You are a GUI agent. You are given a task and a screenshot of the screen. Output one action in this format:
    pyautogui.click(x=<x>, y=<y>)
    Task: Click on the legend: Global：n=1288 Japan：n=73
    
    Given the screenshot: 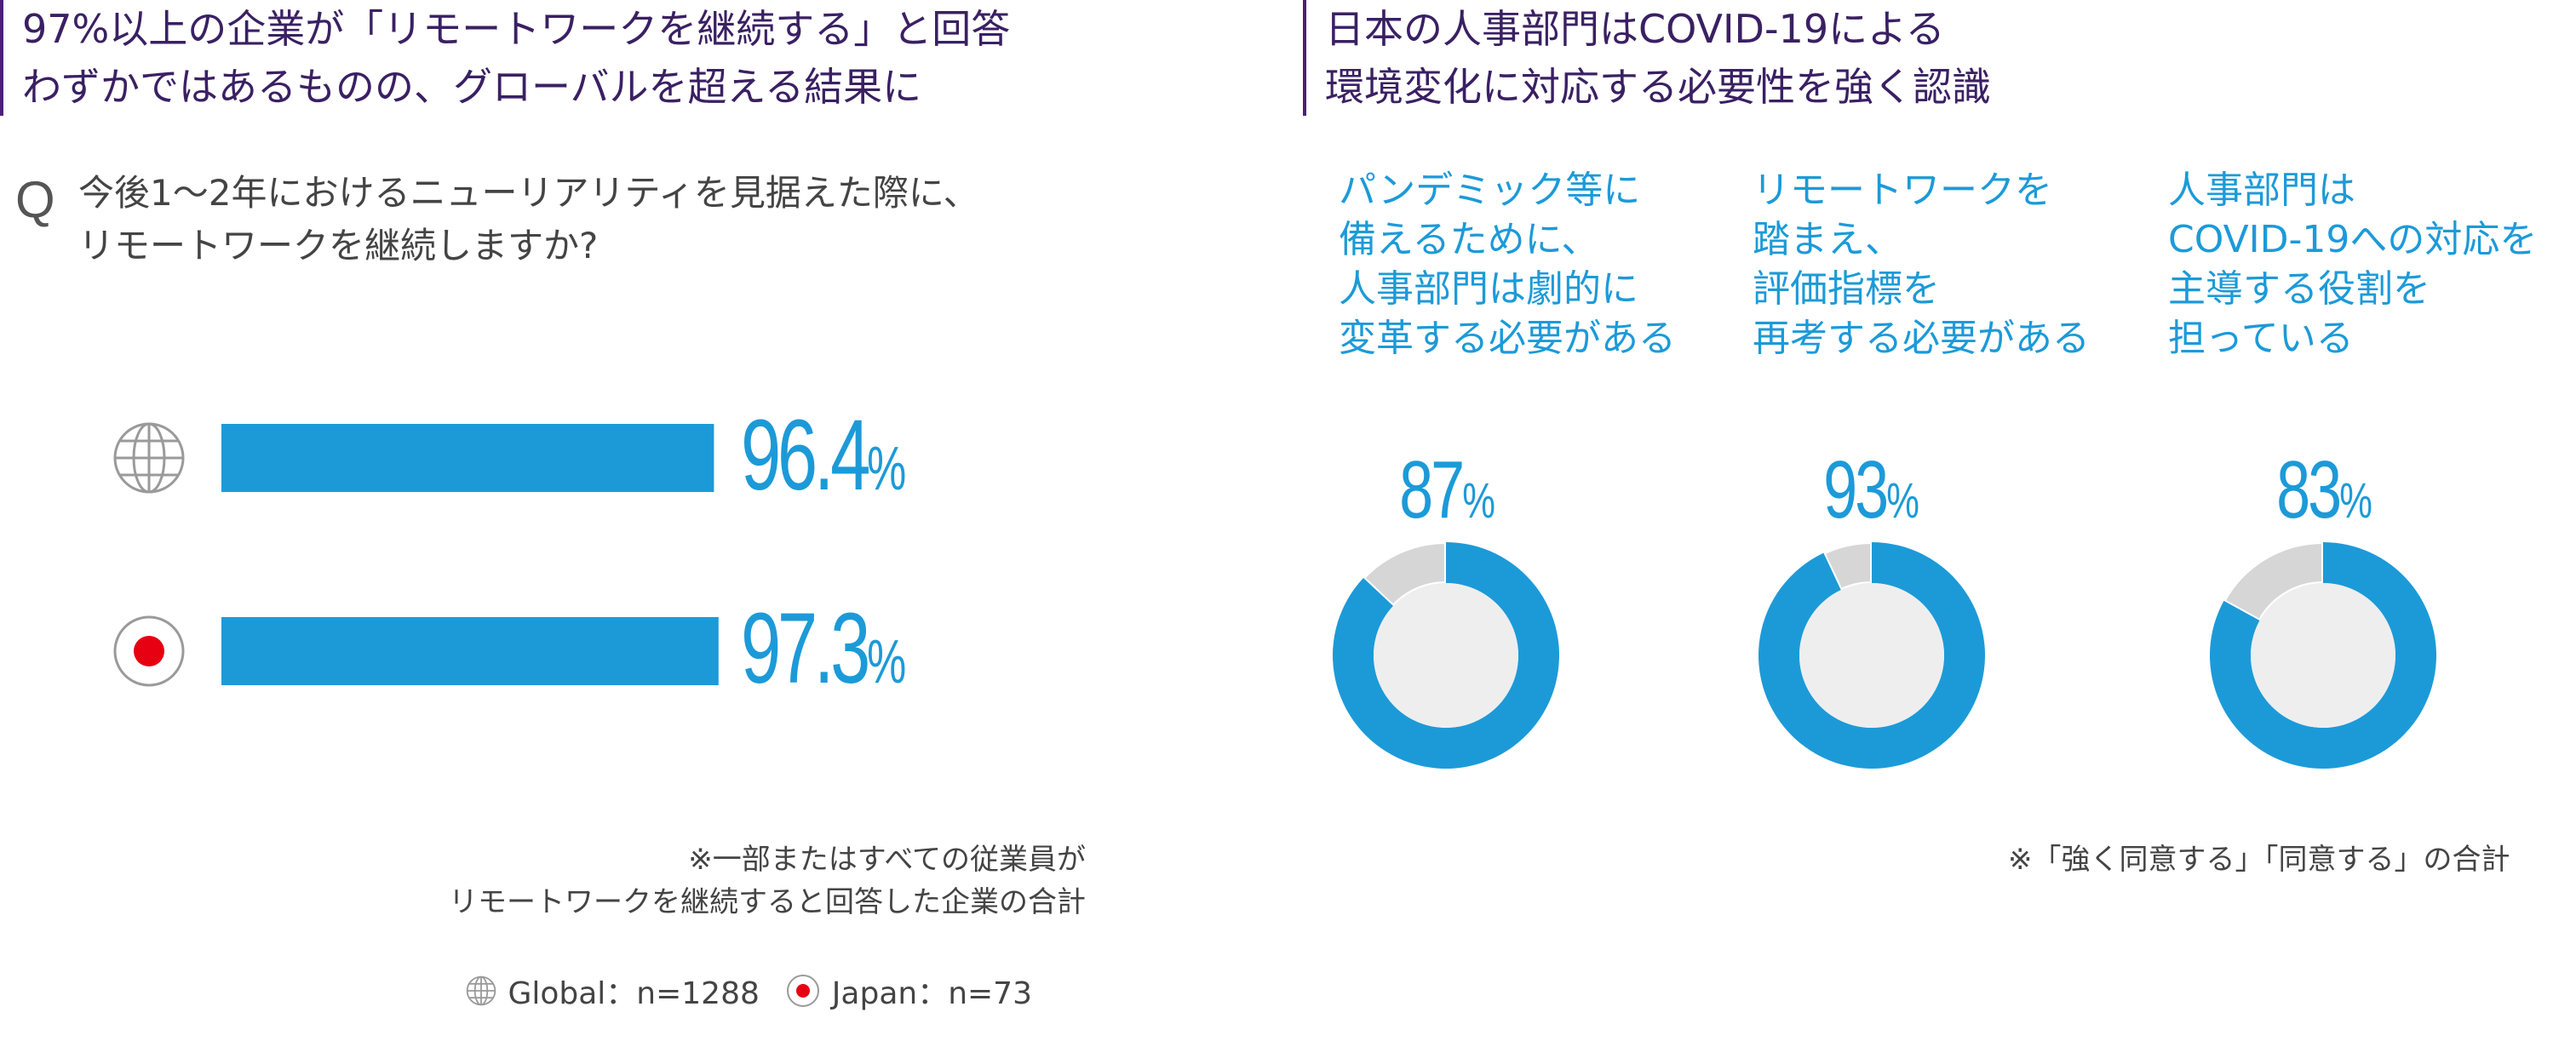 What is the action you would take?
    pyautogui.click(x=748, y=991)
    